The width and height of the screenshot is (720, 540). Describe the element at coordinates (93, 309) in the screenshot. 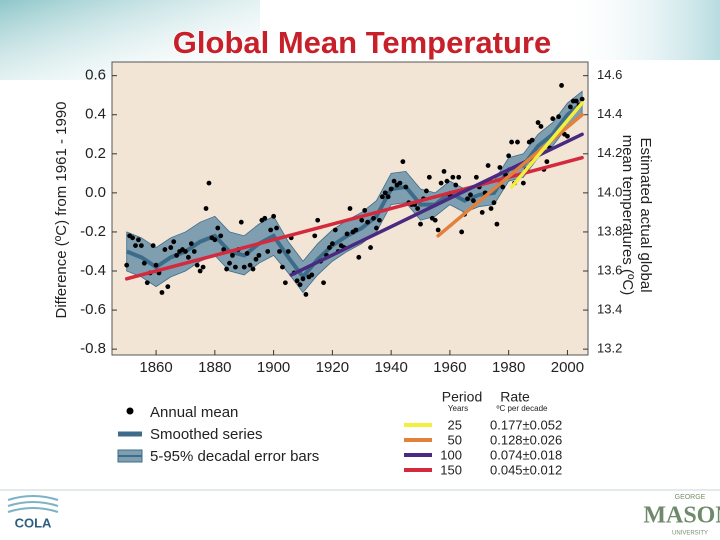

I see `y-tick-label: -0.6` at that location.